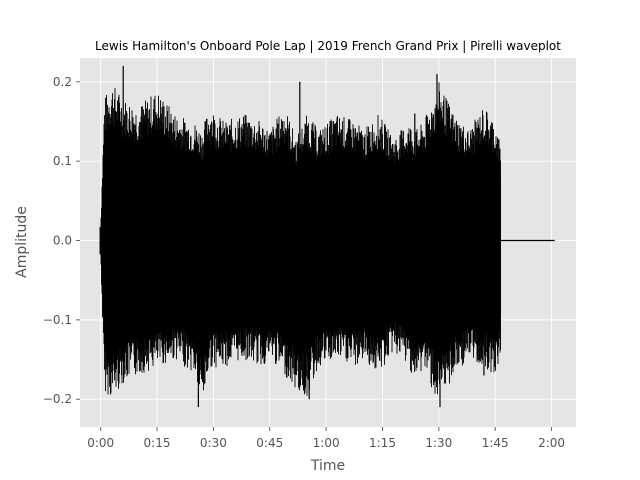 Image resolution: width=640 pixels, height=480 pixels. What do you see at coordinates (62, 82) in the screenshot?
I see `y-tick-label: 0.2` at bounding box center [62, 82].